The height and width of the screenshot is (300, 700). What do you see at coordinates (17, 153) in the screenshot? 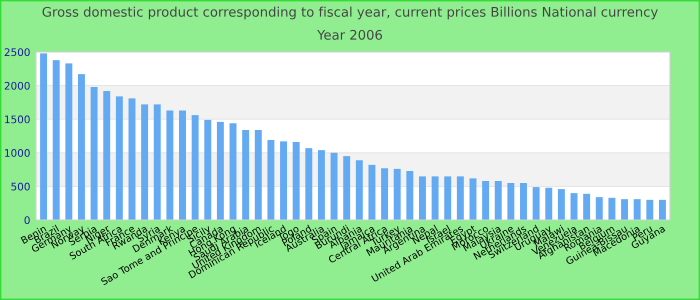
I see `y-tick-label: 1000` at bounding box center [17, 153].